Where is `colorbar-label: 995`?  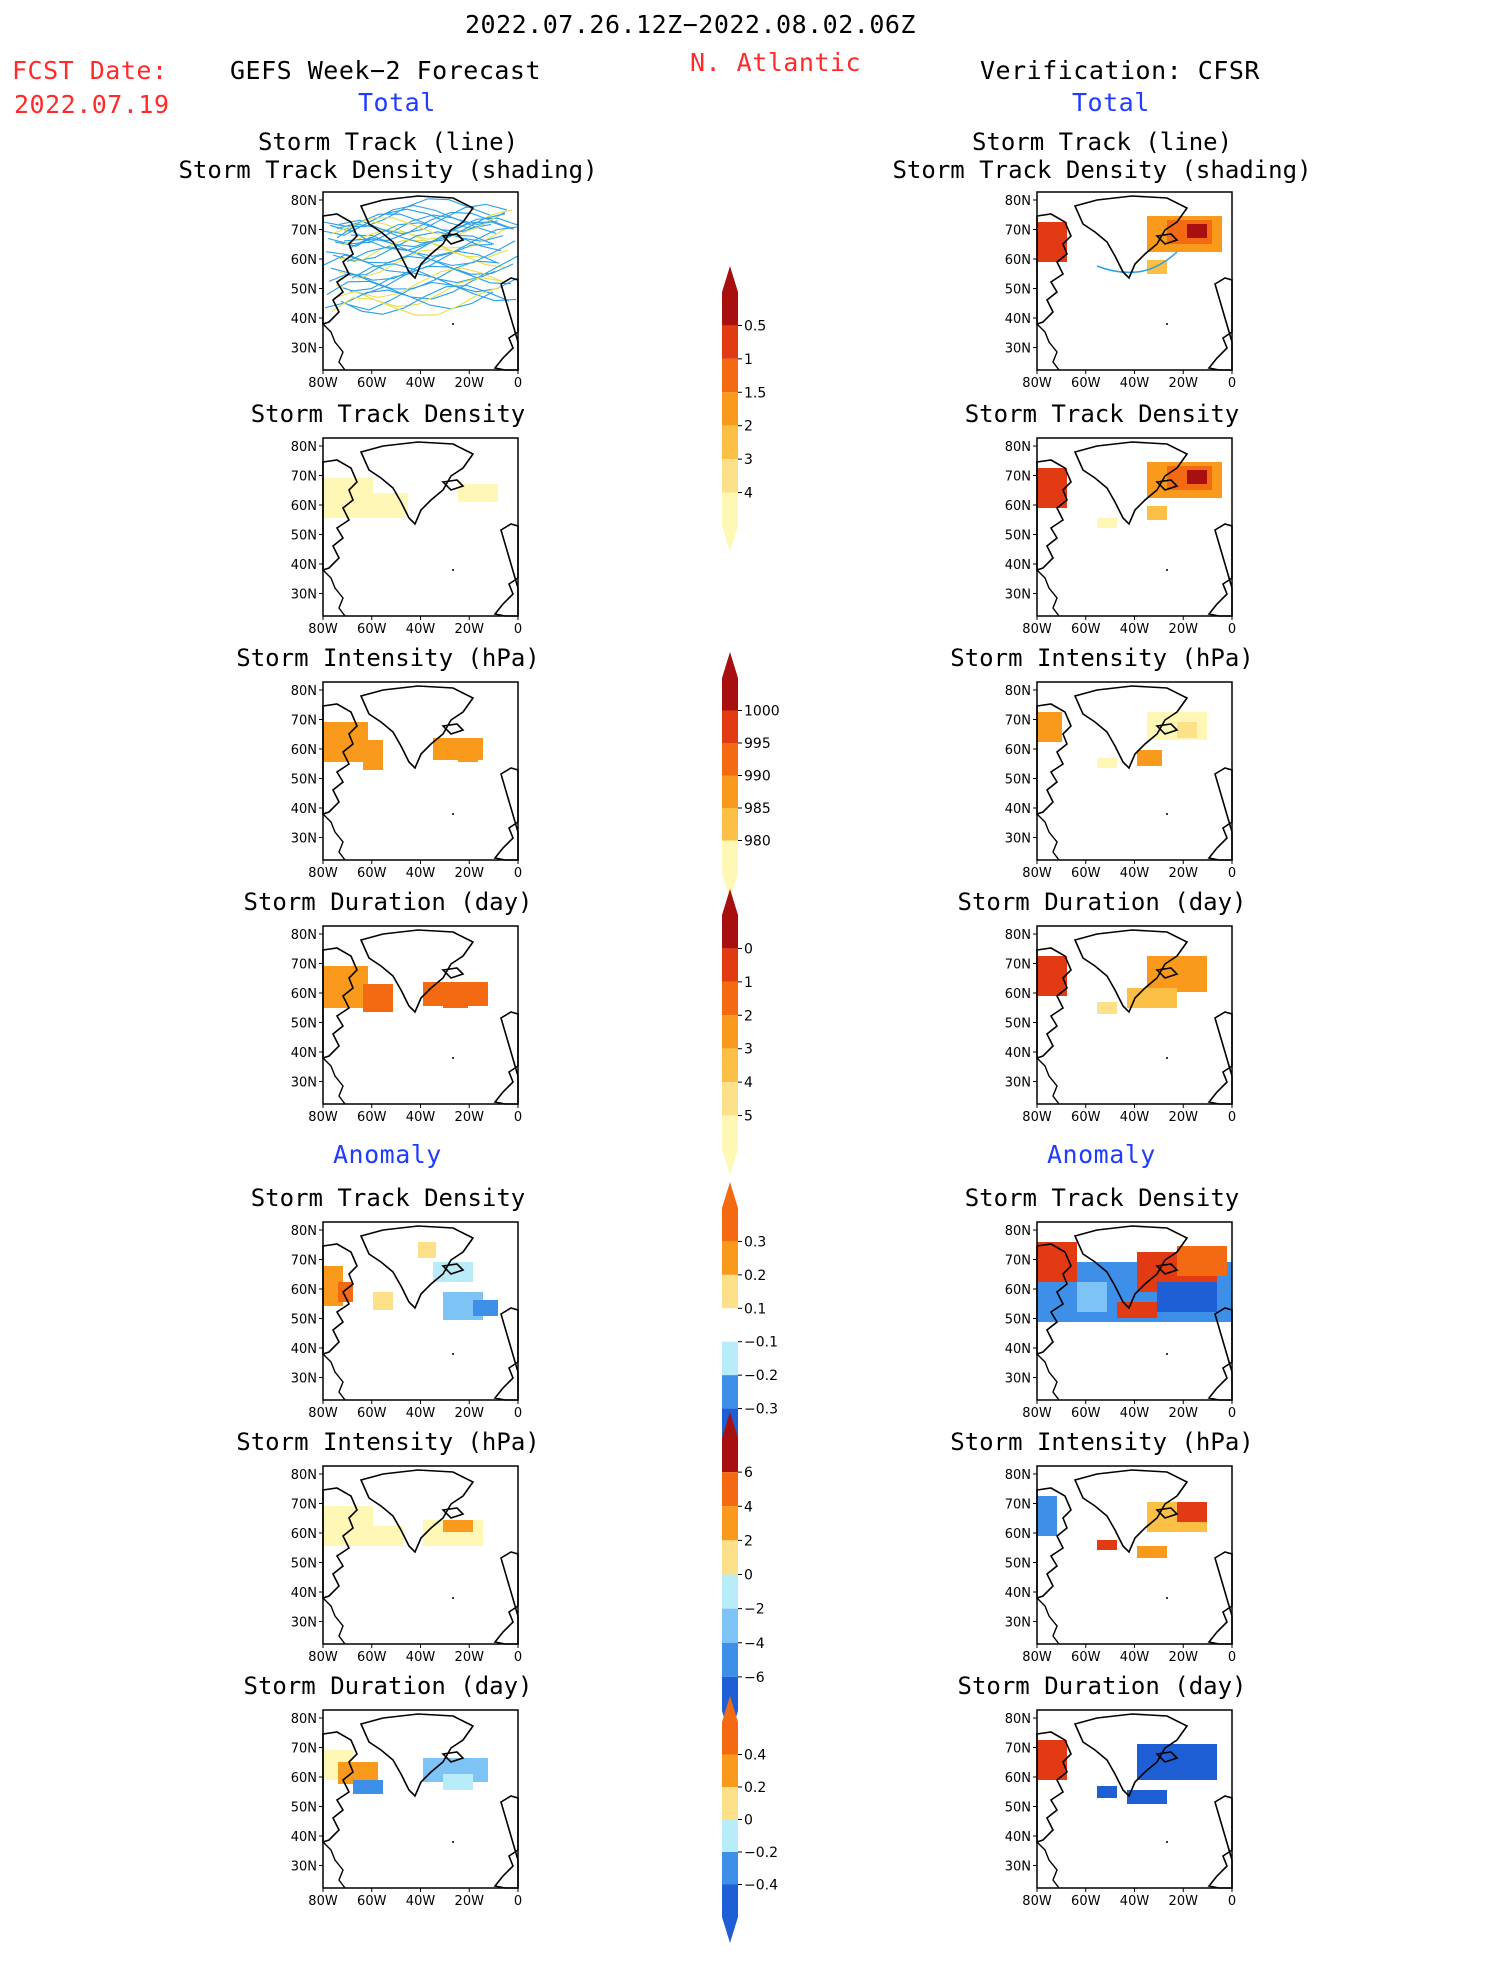 colorbar-label: 995 is located at coordinates (757, 744).